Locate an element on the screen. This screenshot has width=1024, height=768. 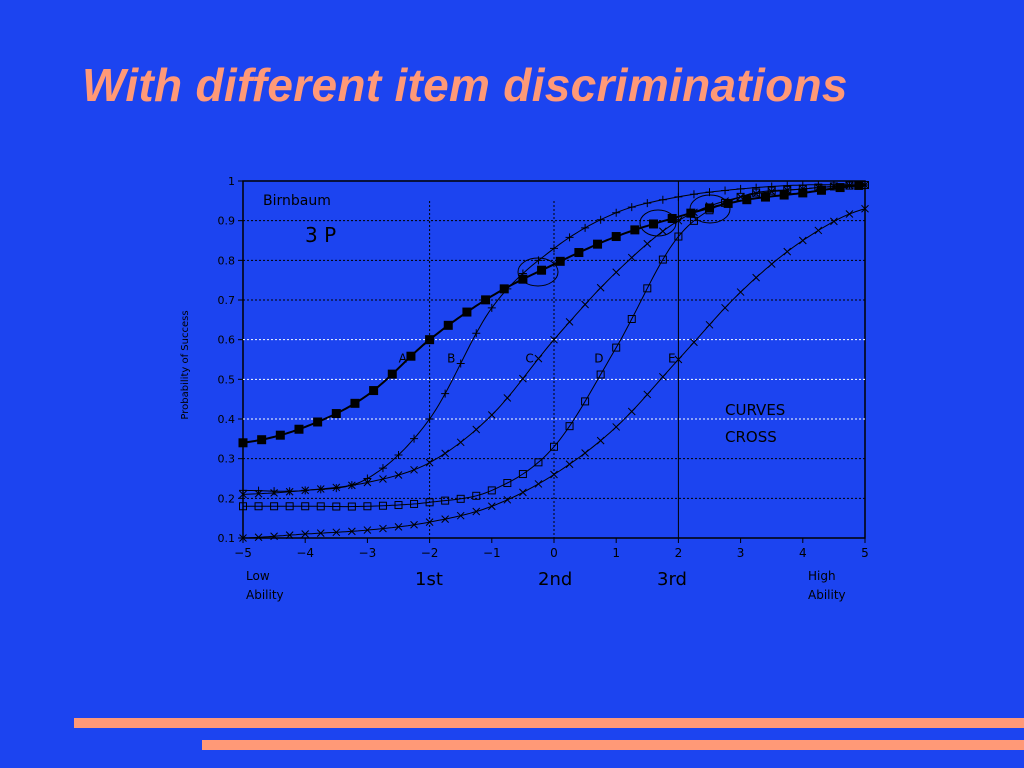
y-axis-label: Probability of Success is located at coordinates (185, 364).